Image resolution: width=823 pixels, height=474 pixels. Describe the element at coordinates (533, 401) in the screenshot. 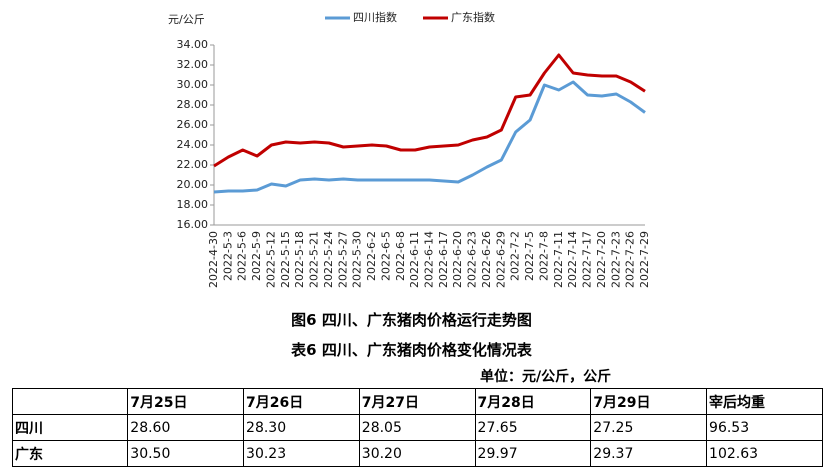

I see `table-cell: 7月28日` at that location.